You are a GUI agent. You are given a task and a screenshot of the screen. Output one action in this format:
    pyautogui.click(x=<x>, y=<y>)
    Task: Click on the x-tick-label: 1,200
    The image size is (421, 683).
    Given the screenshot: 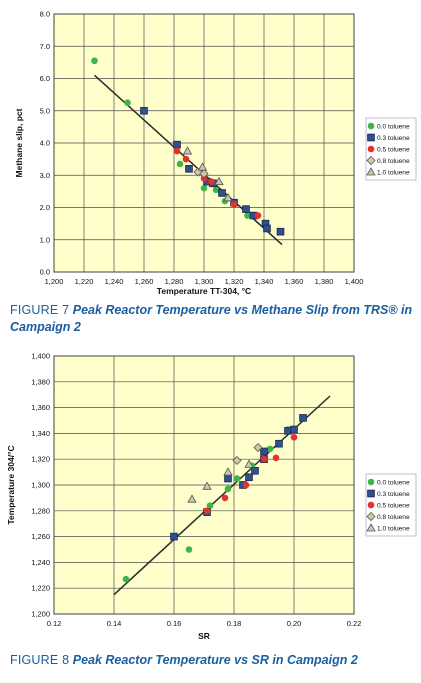 What is the action you would take?
    pyautogui.click(x=54, y=281)
    